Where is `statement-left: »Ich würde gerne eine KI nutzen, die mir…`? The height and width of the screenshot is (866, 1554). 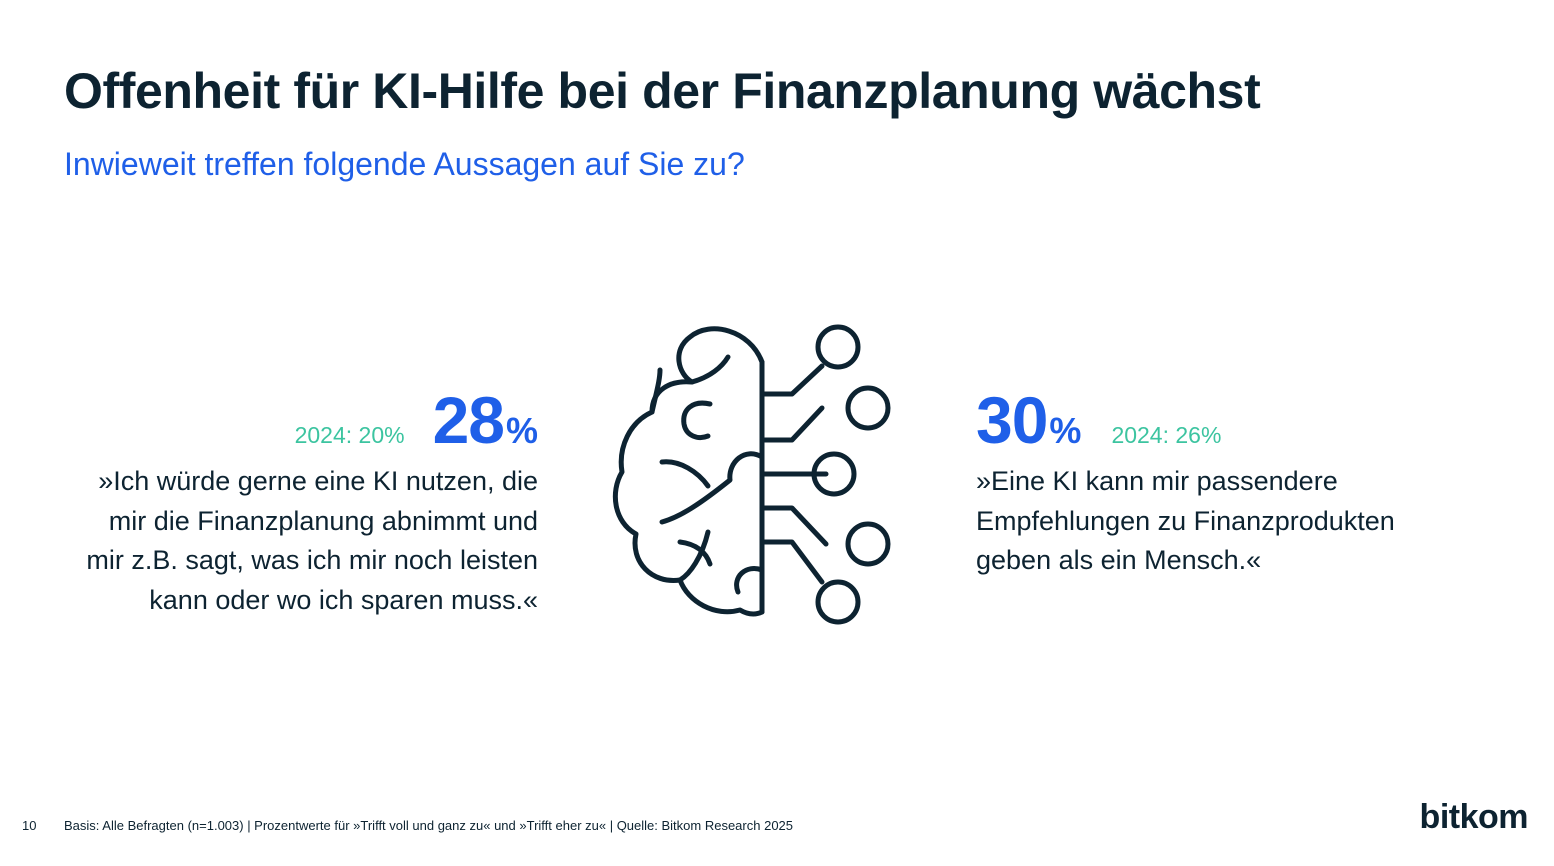
statement-left: »Ich würde gerne eine KI nutzen, die mir… is located at coordinates (278, 541).